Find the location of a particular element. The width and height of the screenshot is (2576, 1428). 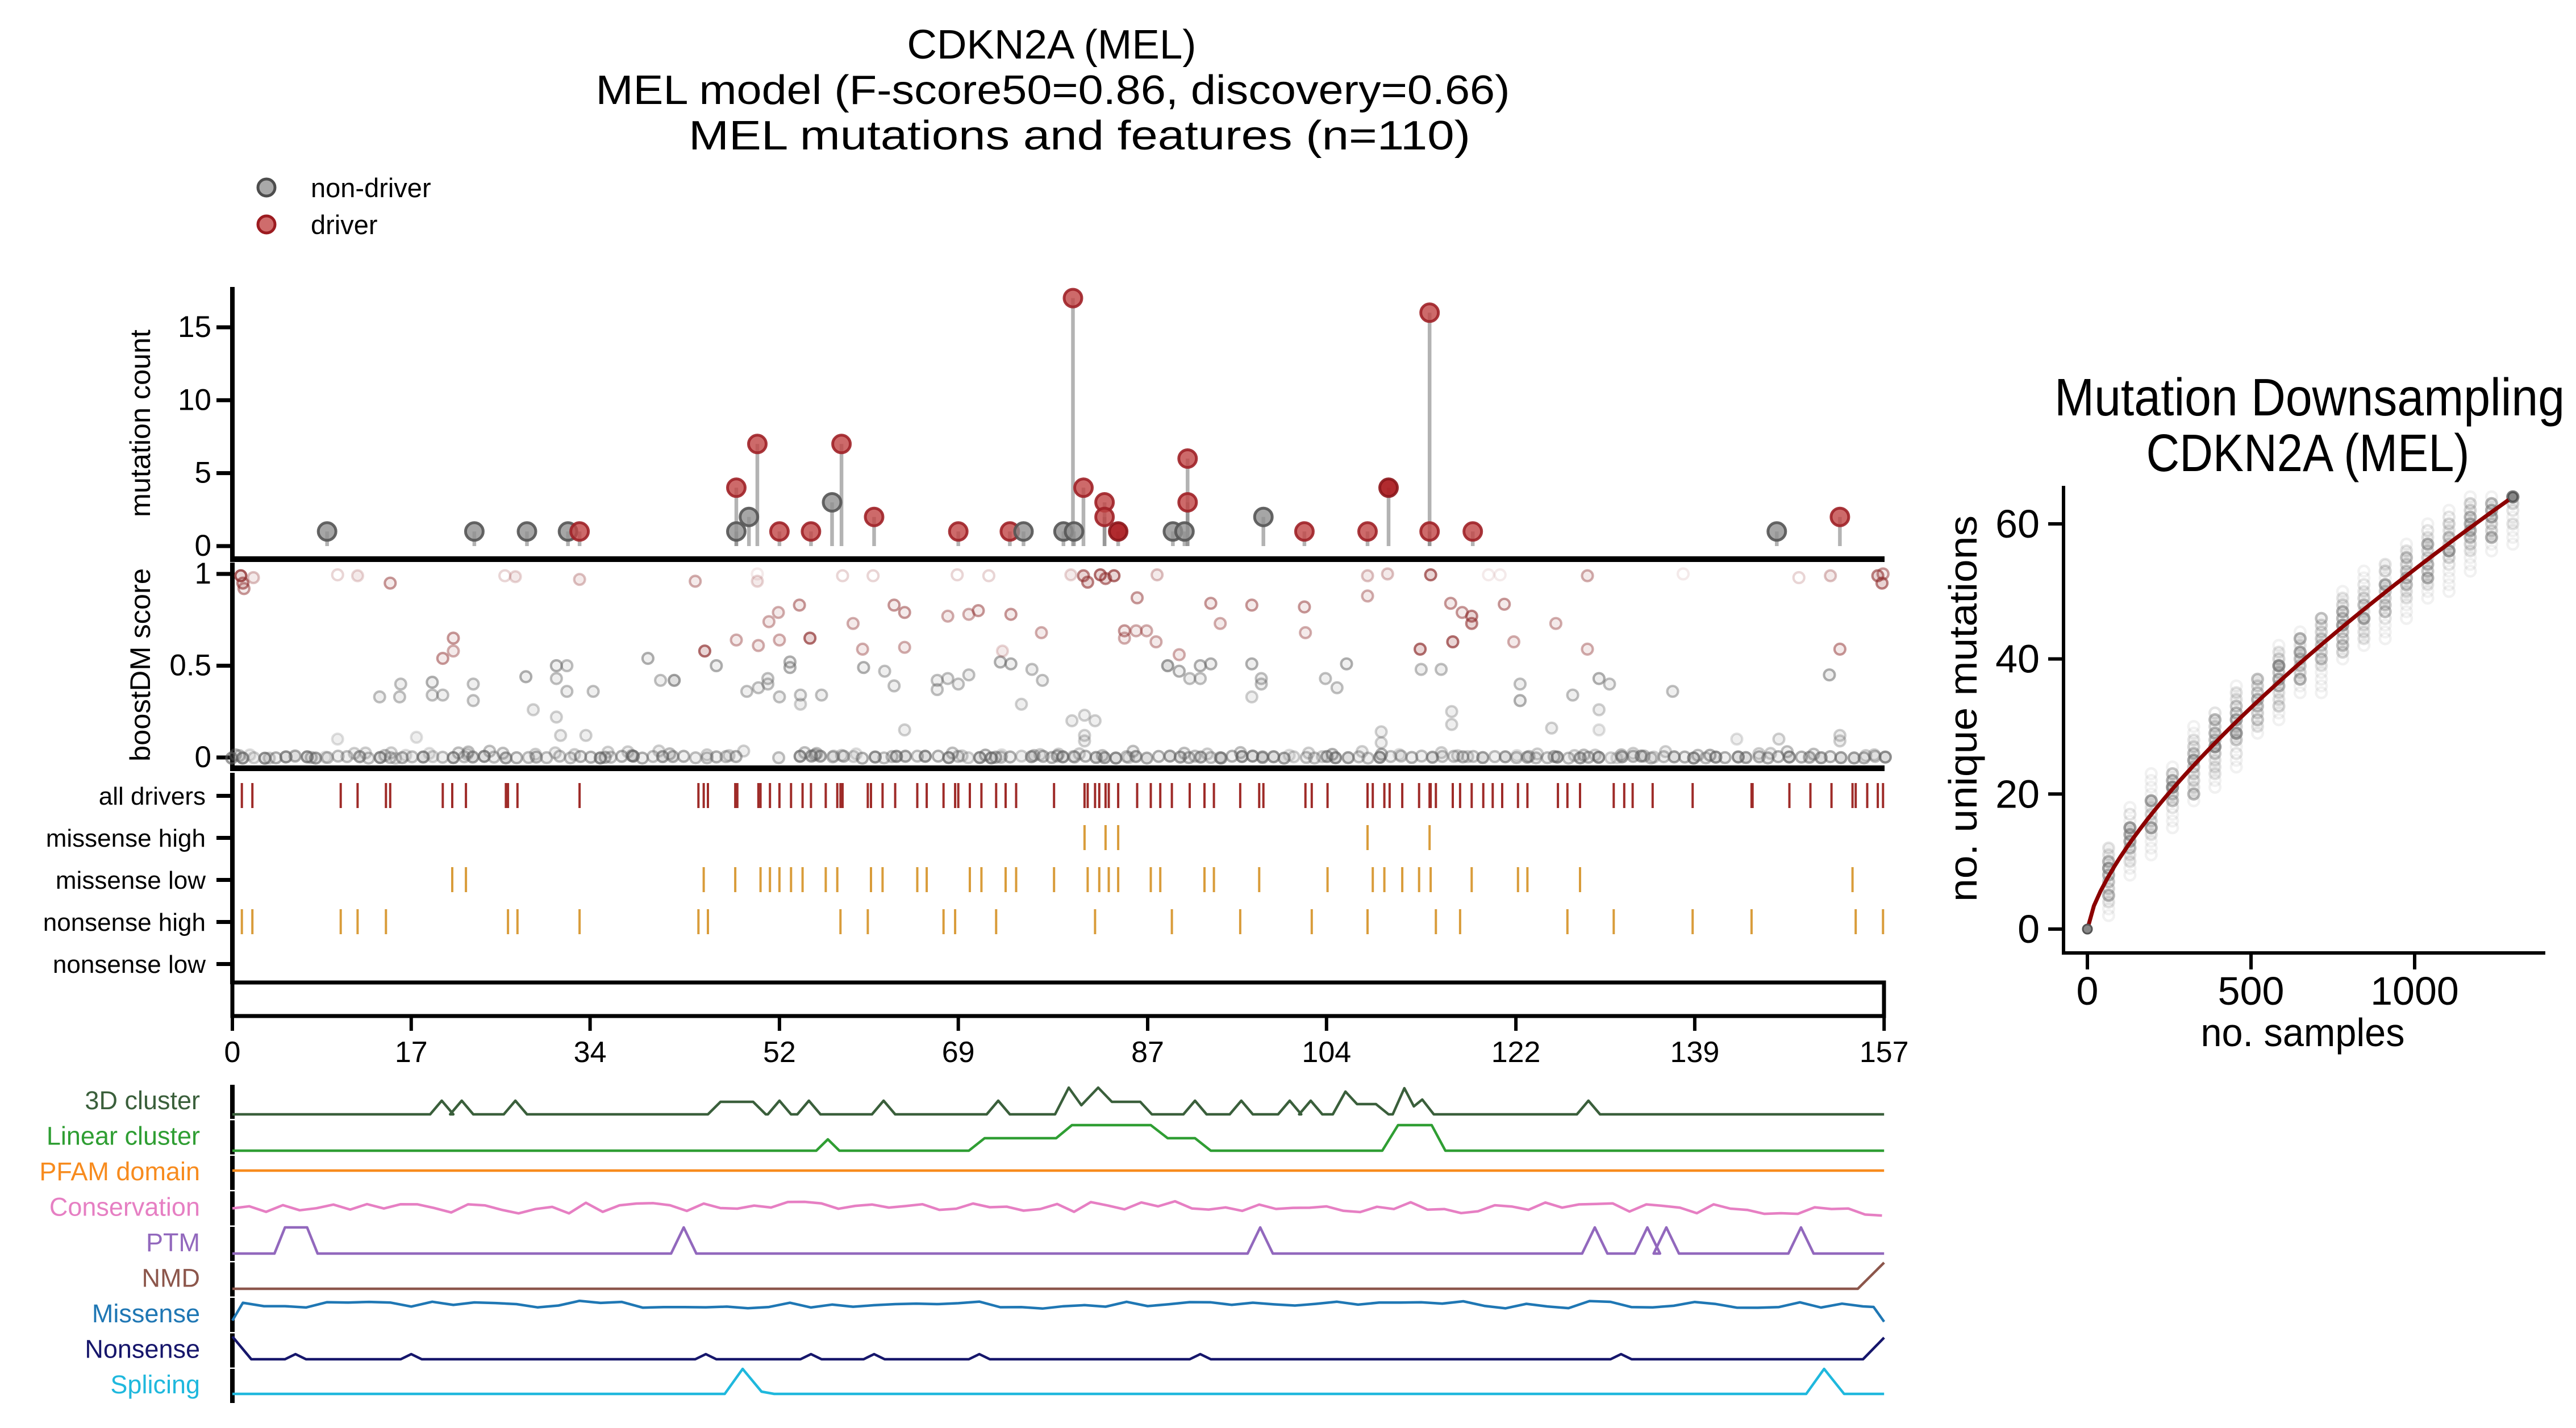

svg-text: 3D cluster is located at coordinates (142, 1100).